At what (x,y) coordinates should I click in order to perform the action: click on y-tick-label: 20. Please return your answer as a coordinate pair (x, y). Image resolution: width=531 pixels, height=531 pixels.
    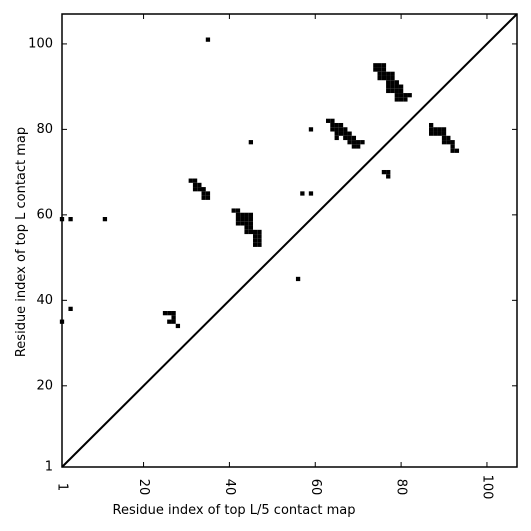
    Looking at the image, I should click on (44, 385).